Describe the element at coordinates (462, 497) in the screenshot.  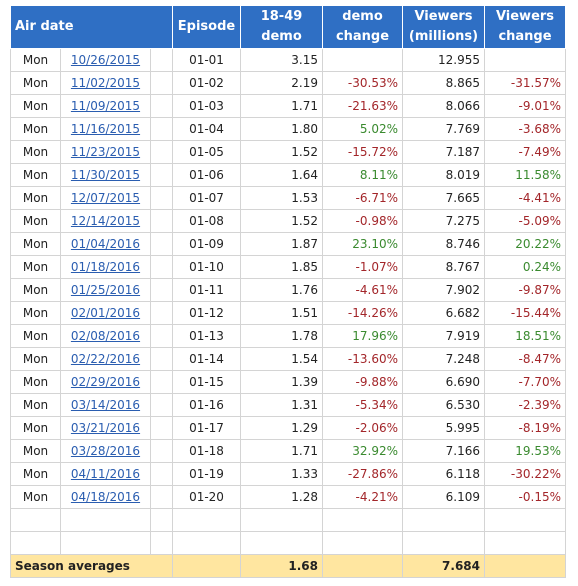
I see `cell-text: 6.109` at that location.